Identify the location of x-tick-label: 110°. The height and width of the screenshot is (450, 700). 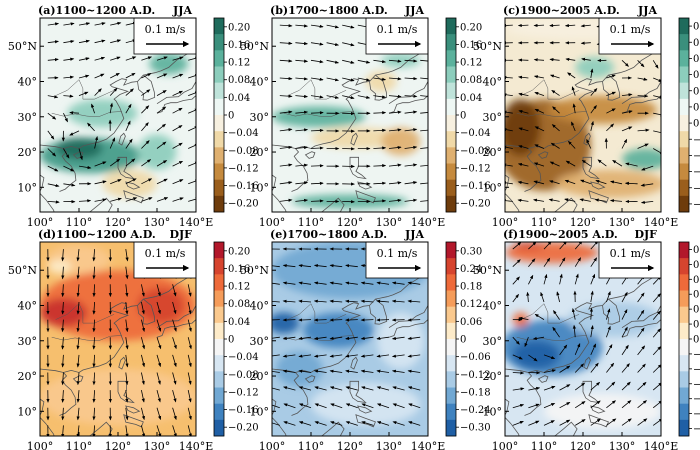
(311, 445).